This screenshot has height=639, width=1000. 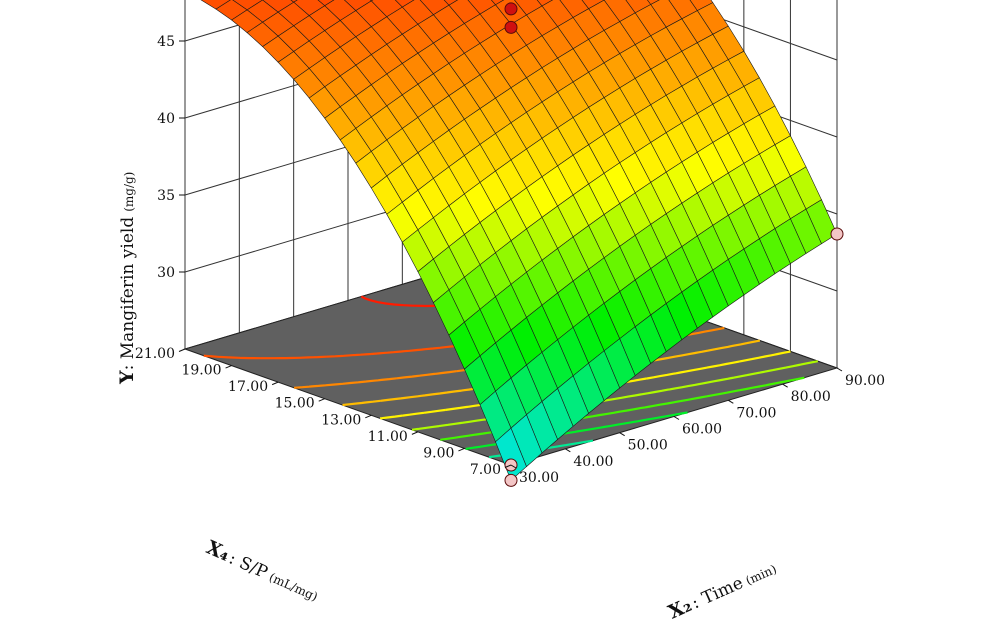 What do you see at coordinates (201, 371) in the screenshot?
I see `sp-tick-label: 19.00` at bounding box center [201, 371].